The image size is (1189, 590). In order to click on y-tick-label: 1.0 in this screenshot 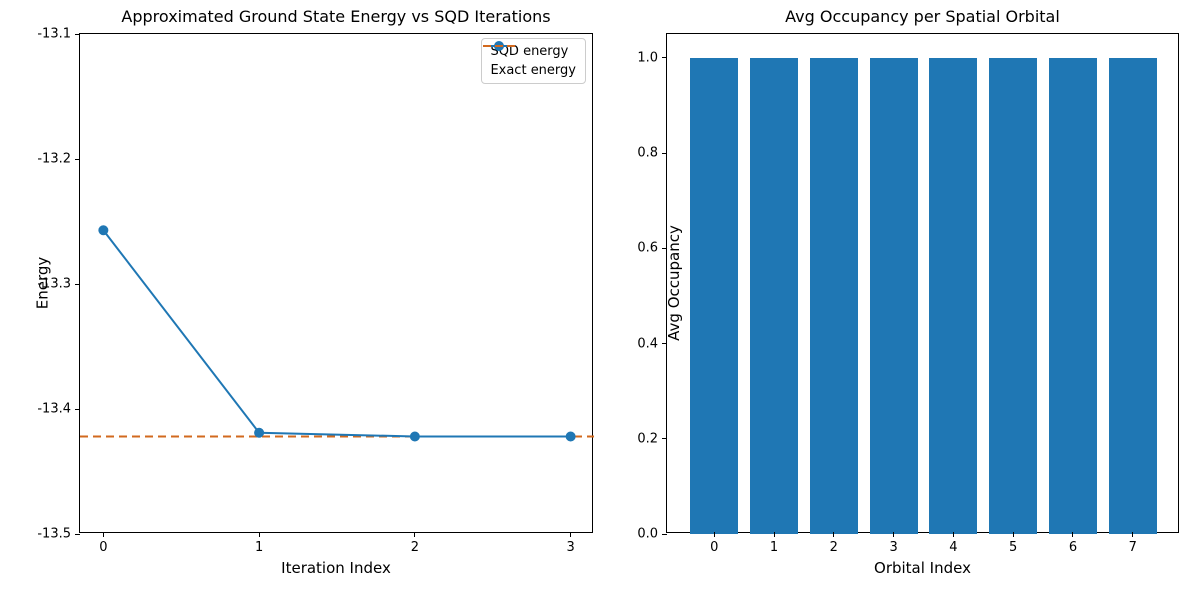, I will do `click(647, 58)`.